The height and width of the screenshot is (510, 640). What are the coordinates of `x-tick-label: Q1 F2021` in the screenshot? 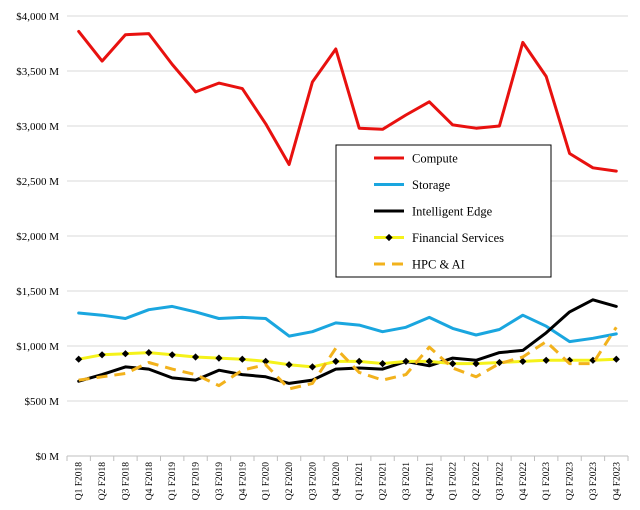 It's located at (360, 481).